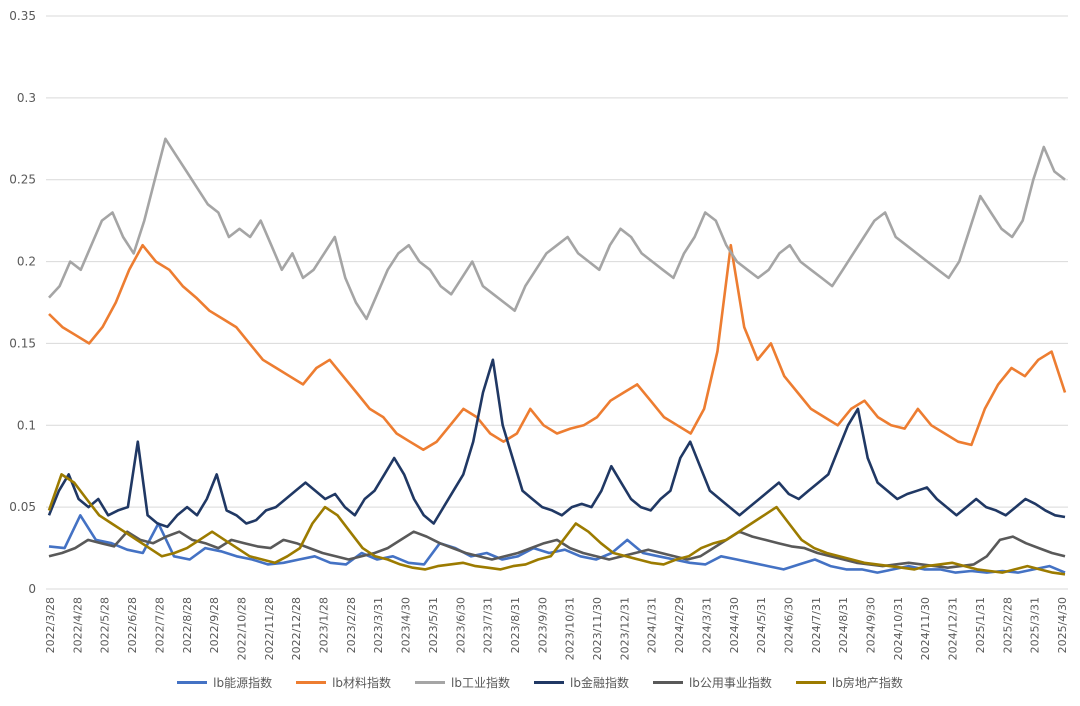 This screenshot has height=706, width=1080. I want to click on x-tick-label: 2023/4/30, so click(406, 625).